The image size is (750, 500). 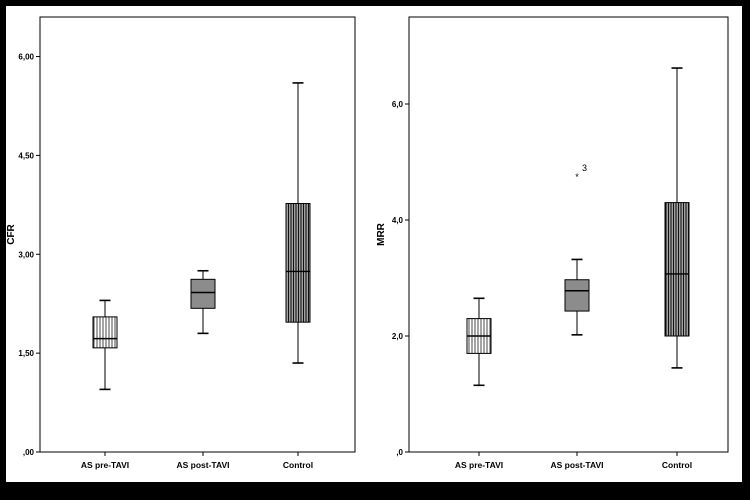 What do you see at coordinates (479, 465) in the screenshot?
I see `right-category-label: AS pre-TAVI` at bounding box center [479, 465].